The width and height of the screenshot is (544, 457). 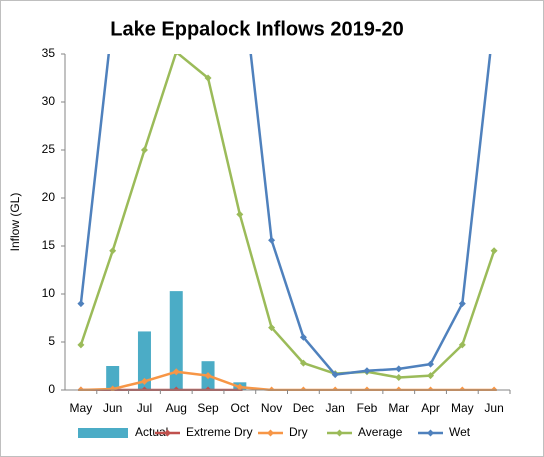 I want to click on x-tick-label: Mar, so click(x=398, y=408).